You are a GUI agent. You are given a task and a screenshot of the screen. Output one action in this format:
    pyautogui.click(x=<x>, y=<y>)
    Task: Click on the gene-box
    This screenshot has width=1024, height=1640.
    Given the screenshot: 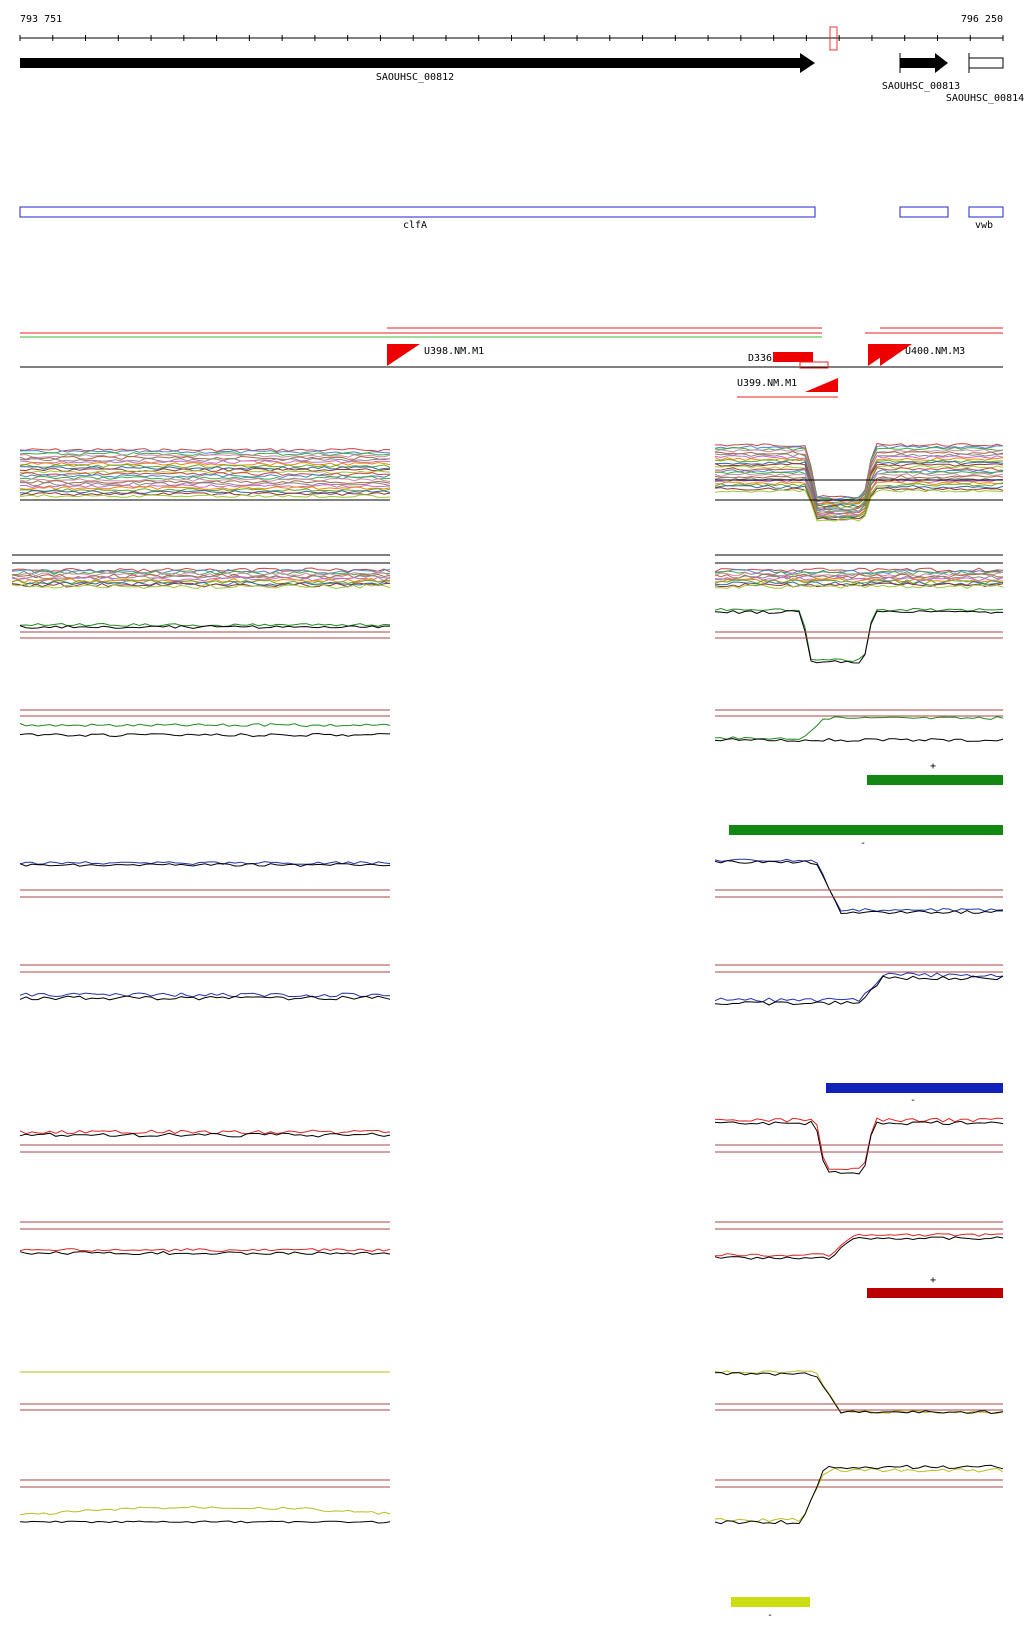 What is the action you would take?
    pyautogui.click(x=986, y=63)
    